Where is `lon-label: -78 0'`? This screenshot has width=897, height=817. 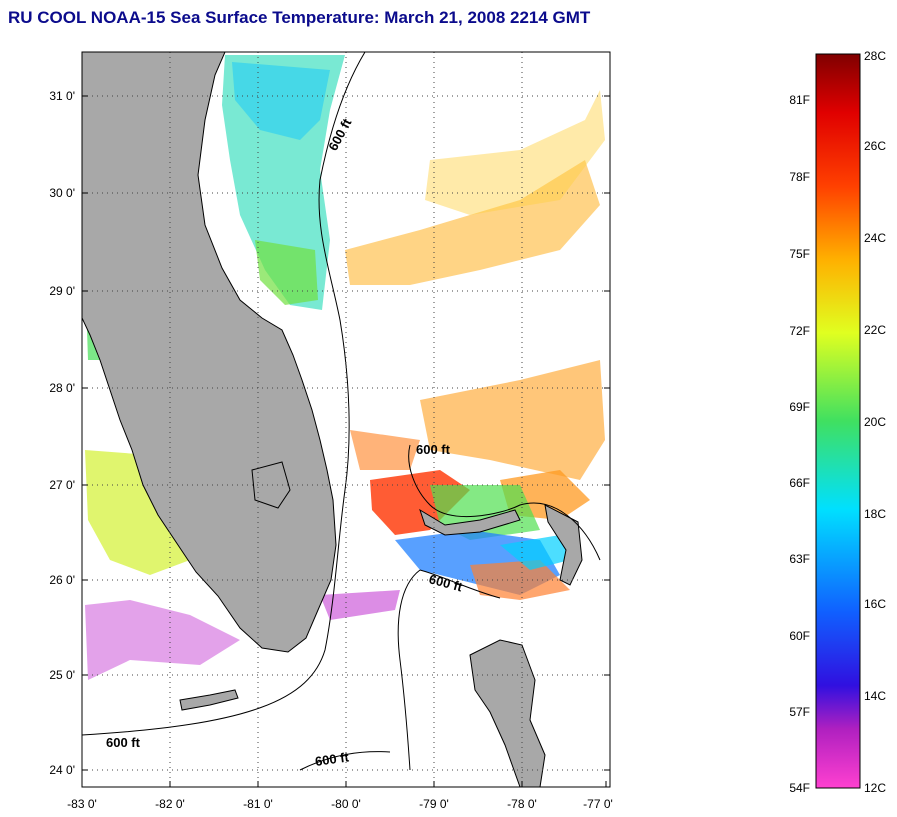
lon-label: -78 0' is located at coordinates (522, 804).